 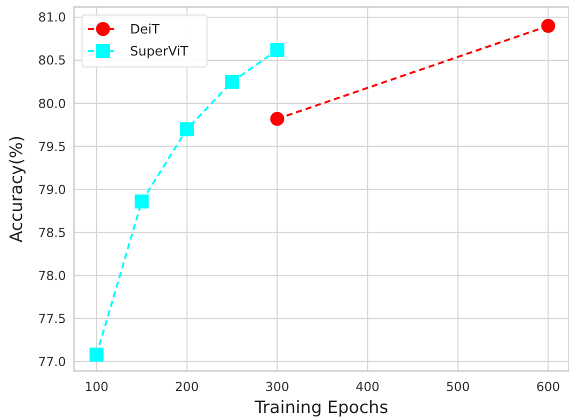 What do you see at coordinates (52, 232) in the screenshot?
I see `y-tick-label: 78.5` at bounding box center [52, 232].